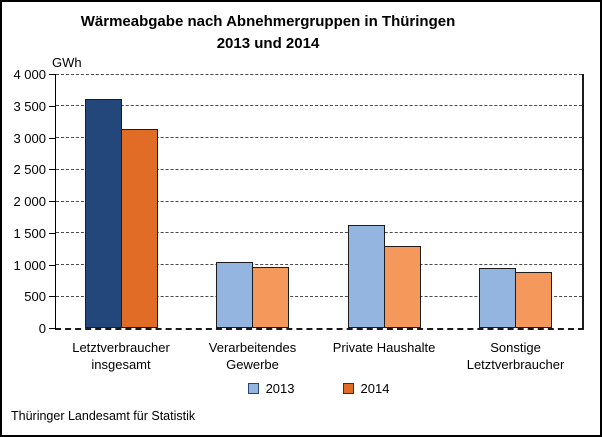 This screenshot has height=437, width=602. What do you see at coordinates (52, 201) in the screenshot?
I see `y-tick-mark-2000` at bounding box center [52, 201].